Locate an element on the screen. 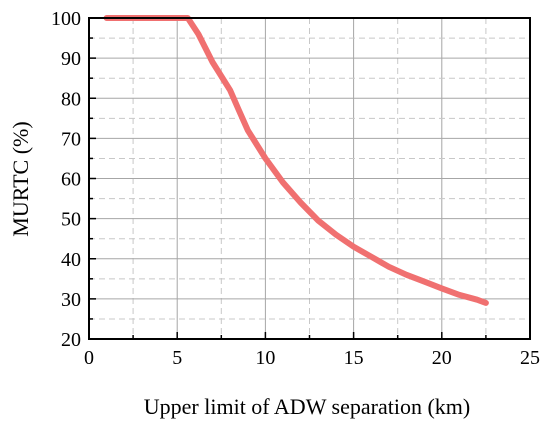 The width and height of the screenshot is (550, 425). y-tick-label: 40 is located at coordinates (71, 260).